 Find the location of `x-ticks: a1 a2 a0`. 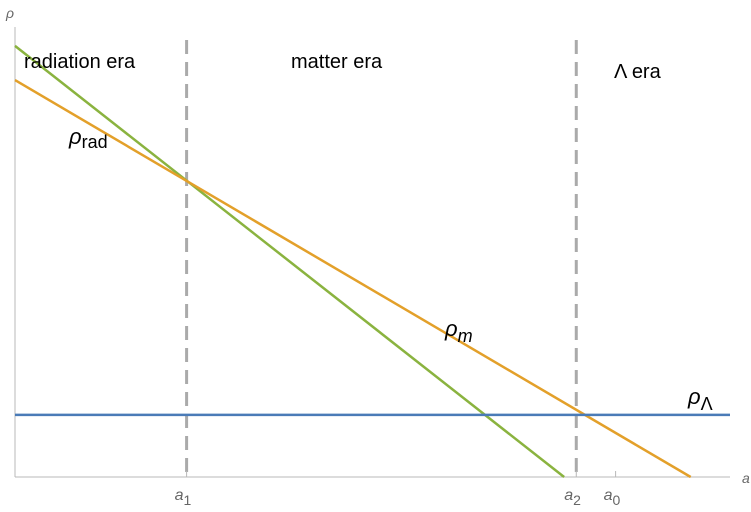

x-ticks: a1 a2 a0 is located at coordinates (398, 489).